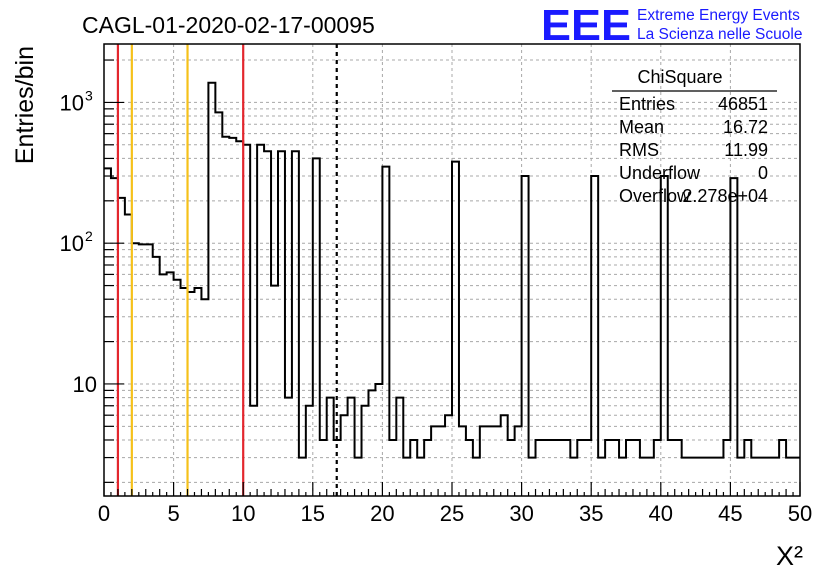 The height and width of the screenshot is (572, 836). What do you see at coordinates (104, 513) in the screenshot?
I see `x-tick-label: 0` at bounding box center [104, 513].